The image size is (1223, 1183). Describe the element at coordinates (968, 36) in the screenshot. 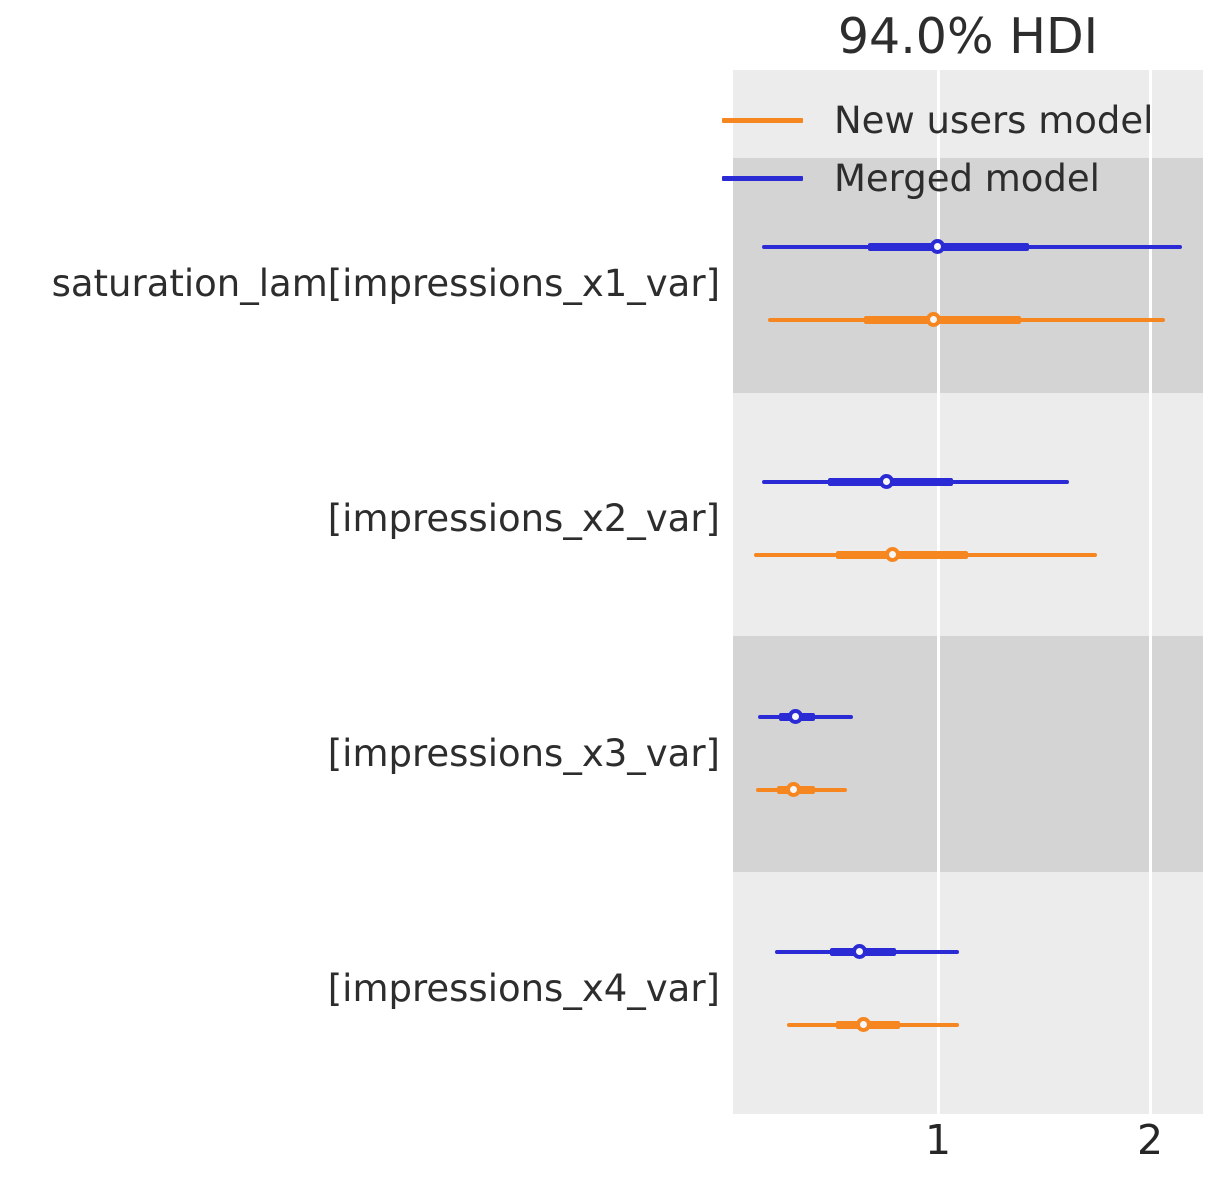

I see `chart-title: 94.0% HDI` at that location.